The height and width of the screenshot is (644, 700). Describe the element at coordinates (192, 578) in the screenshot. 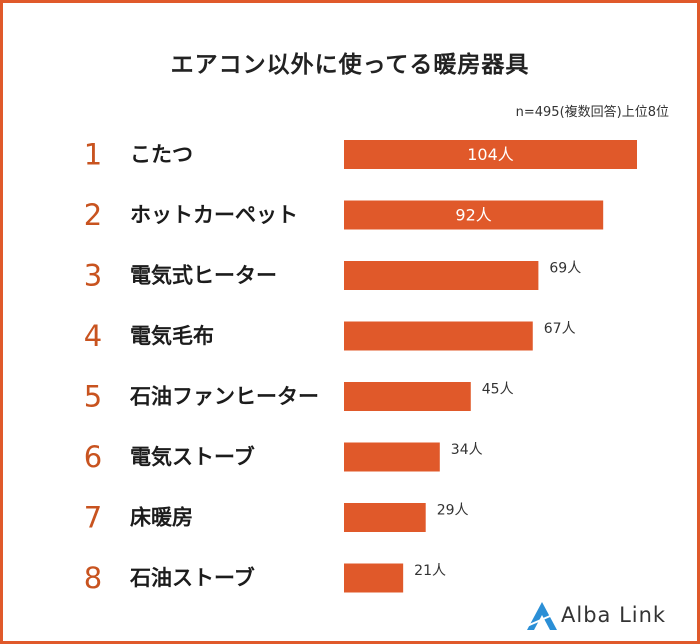

I see `category-label: 石油ストーブ` at that location.